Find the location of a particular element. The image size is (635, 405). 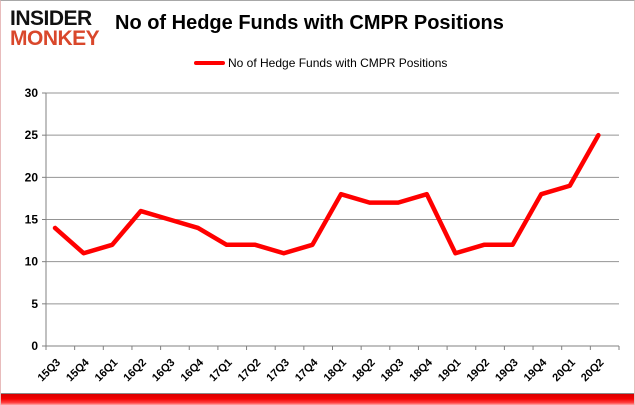

x-axis-label: 19Q2 is located at coordinates (479, 371).